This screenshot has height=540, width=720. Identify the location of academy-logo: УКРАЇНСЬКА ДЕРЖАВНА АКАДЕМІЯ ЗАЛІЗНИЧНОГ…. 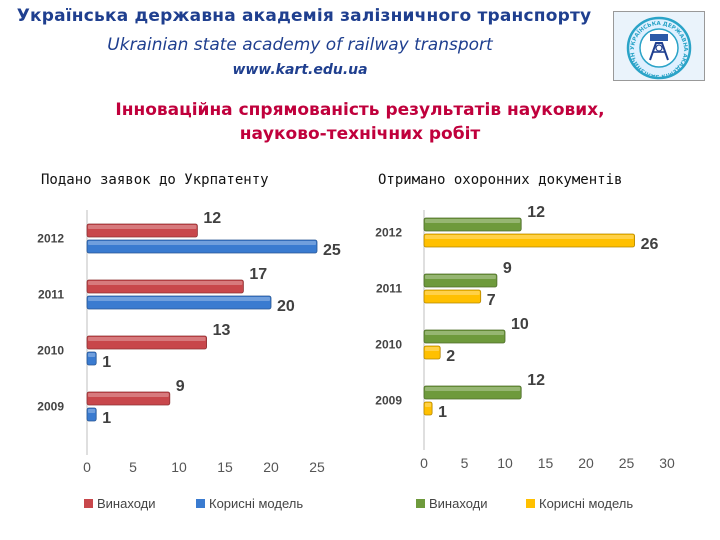
(659, 46).